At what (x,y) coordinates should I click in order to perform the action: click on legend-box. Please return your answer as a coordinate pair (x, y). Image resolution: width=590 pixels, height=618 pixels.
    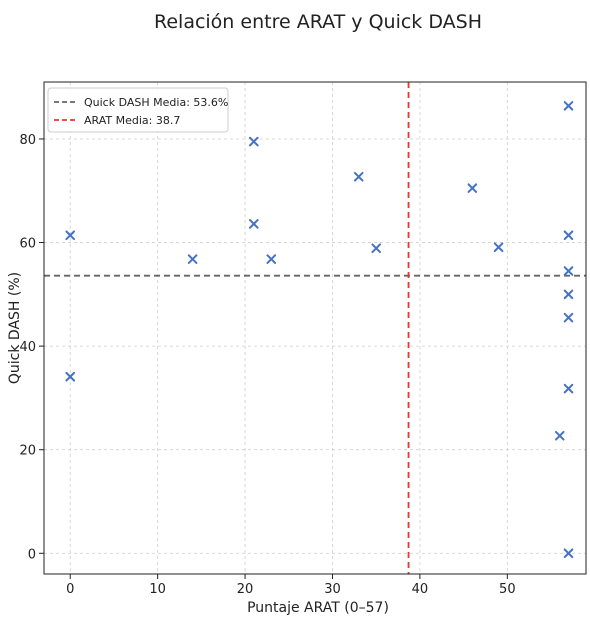
    Looking at the image, I should click on (138, 110).